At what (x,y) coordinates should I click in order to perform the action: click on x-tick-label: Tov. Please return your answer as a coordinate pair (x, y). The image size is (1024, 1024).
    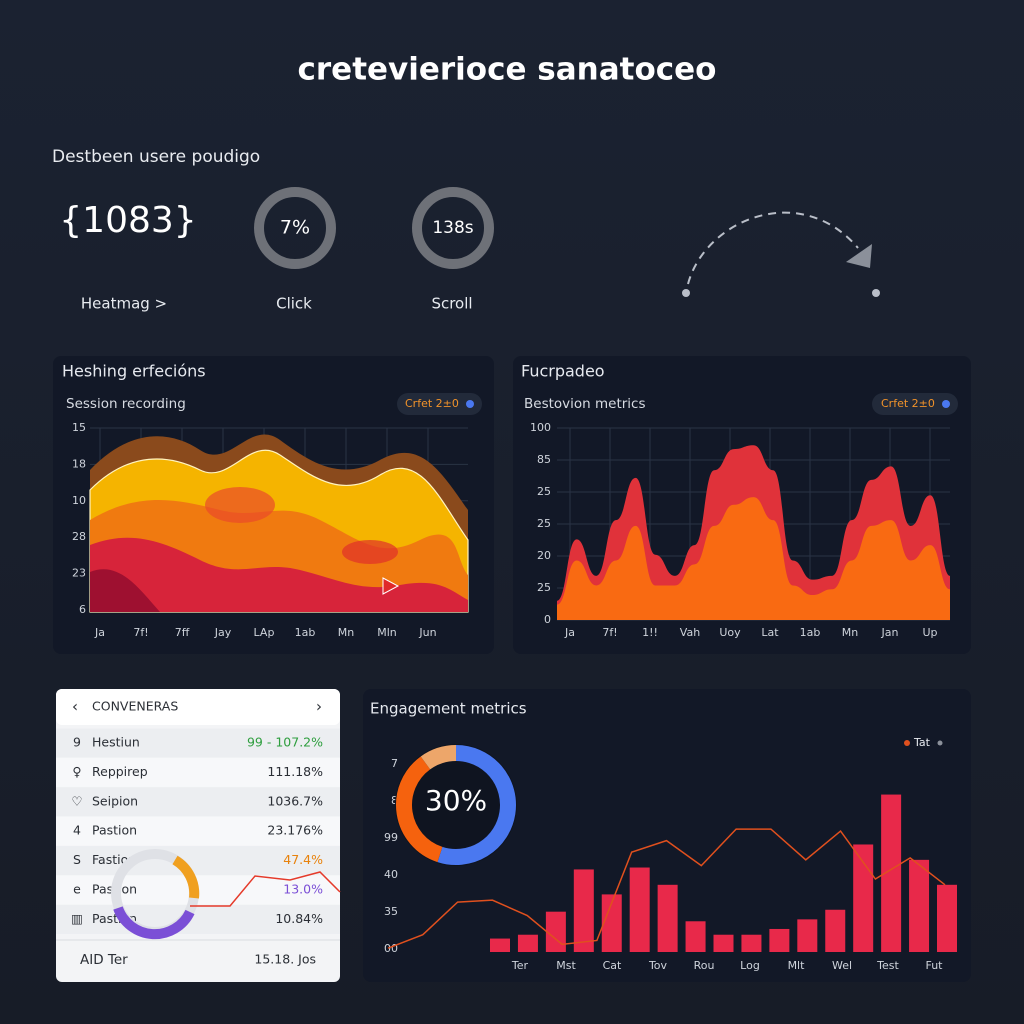
    Looking at the image, I should click on (658, 965).